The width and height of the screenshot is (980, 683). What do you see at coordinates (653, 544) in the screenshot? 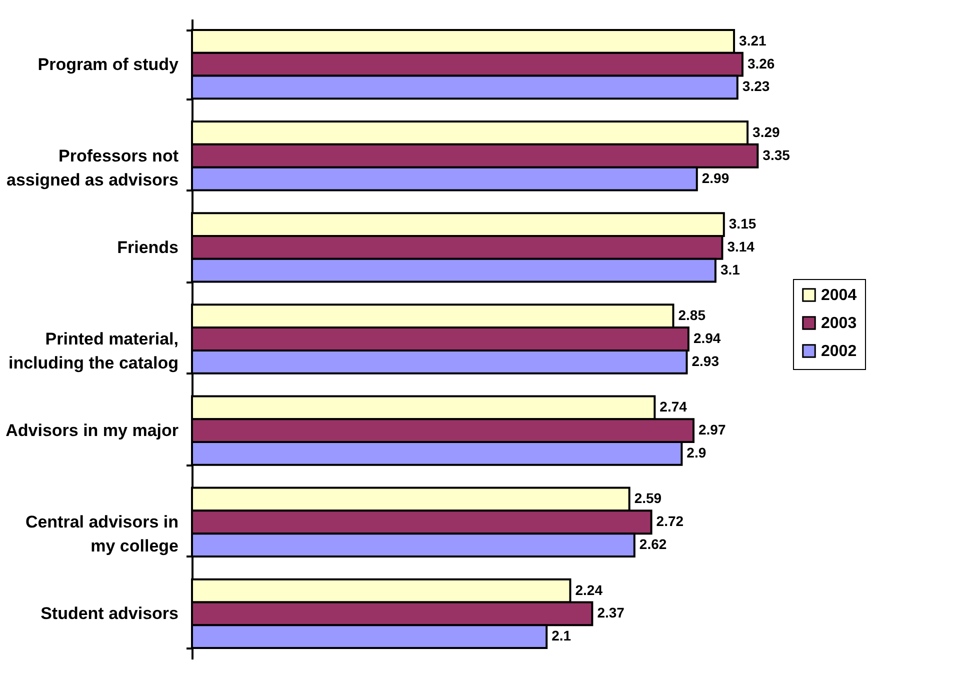
I see `data-label: 2.62` at bounding box center [653, 544].